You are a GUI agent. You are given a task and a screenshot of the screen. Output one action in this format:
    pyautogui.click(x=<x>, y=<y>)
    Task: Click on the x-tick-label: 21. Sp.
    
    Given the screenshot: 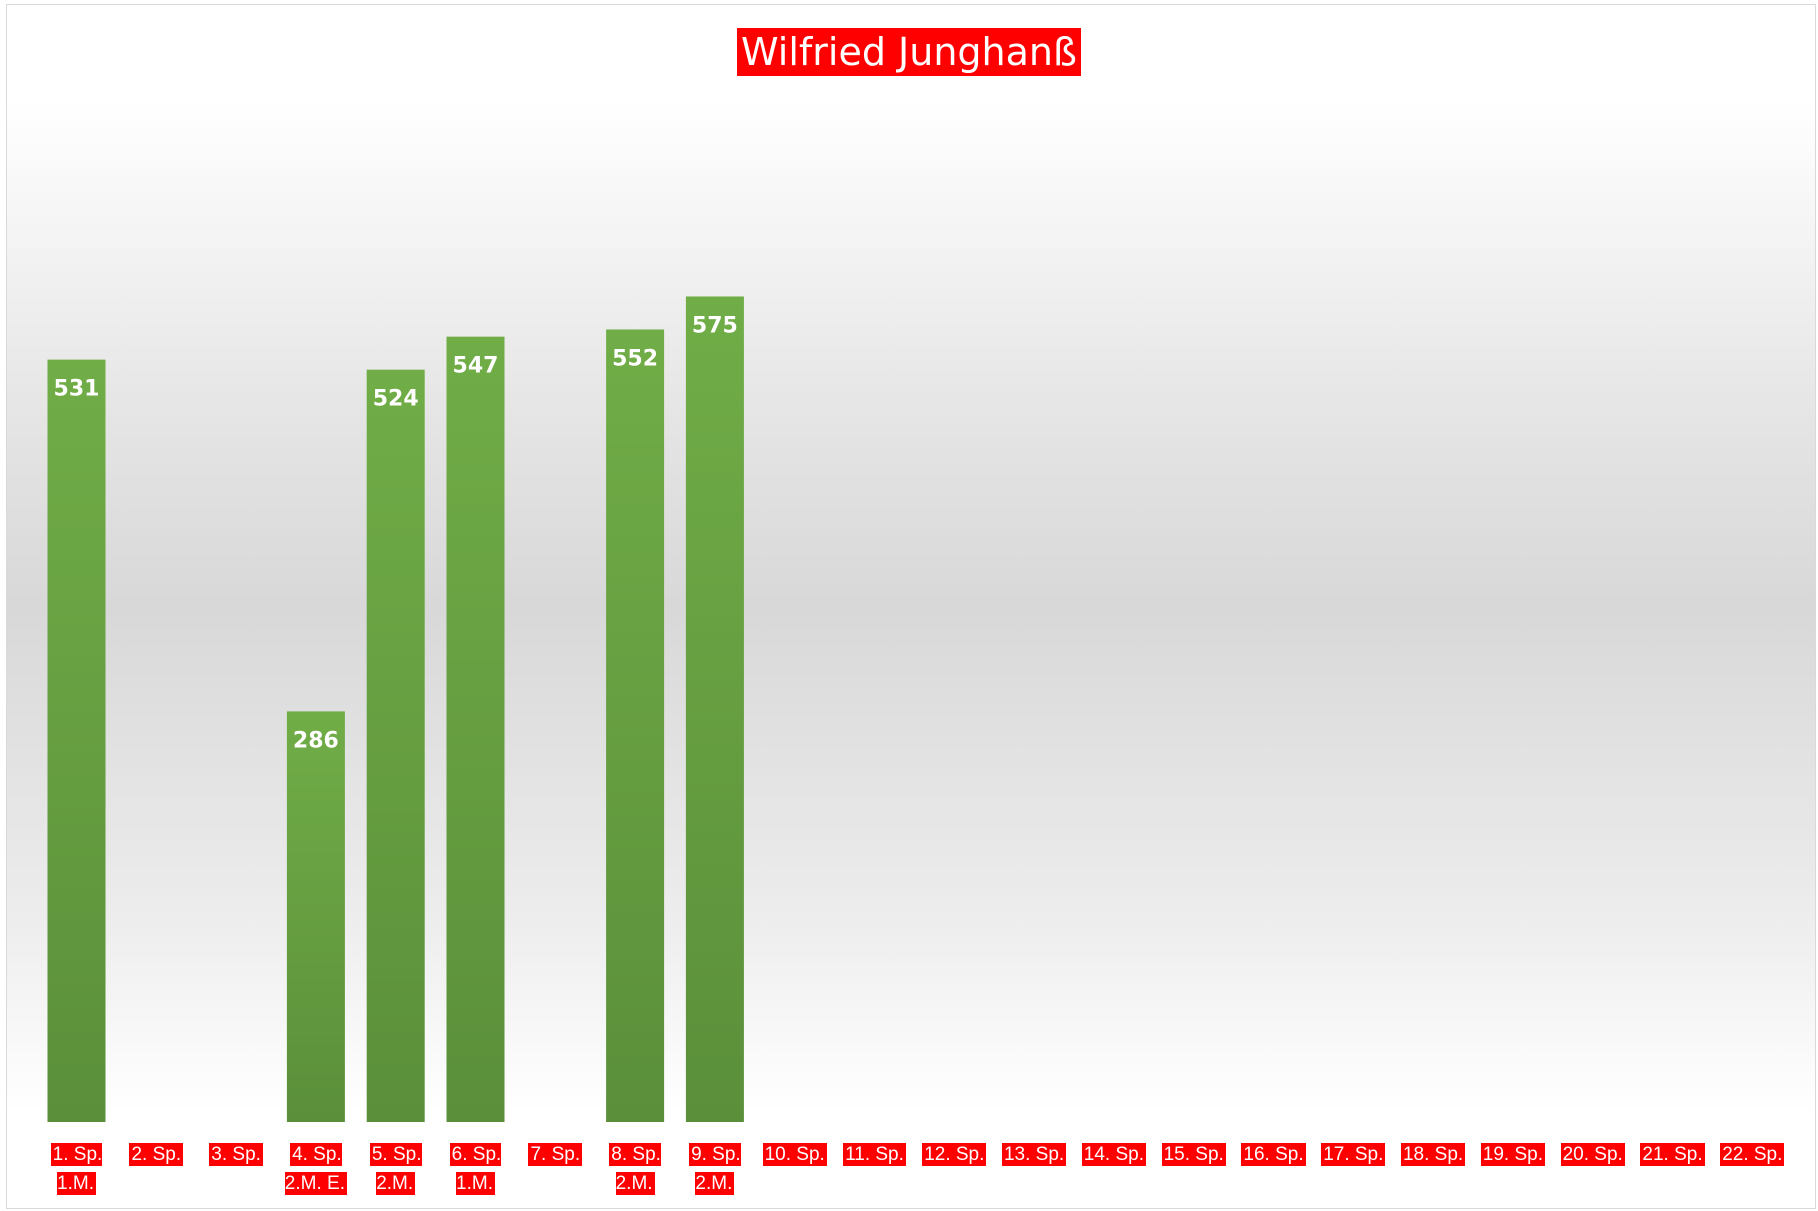 What is the action you would take?
    pyautogui.click(x=1672, y=1154)
    